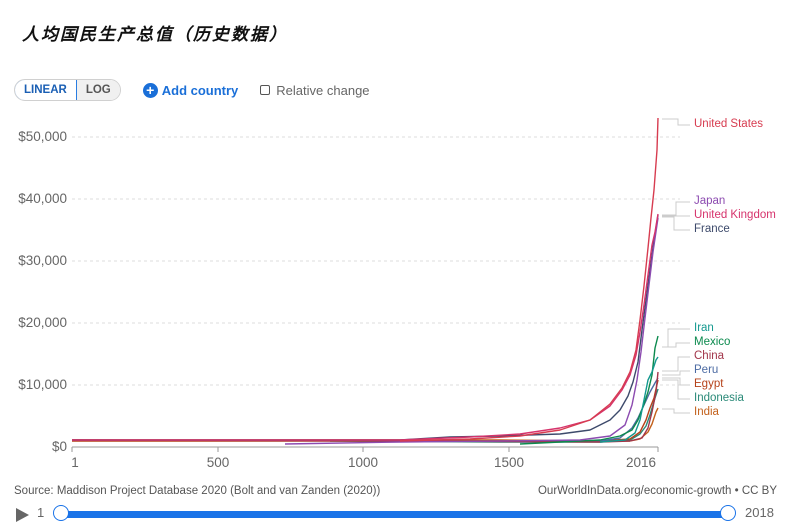  Describe the element at coordinates (155, 35) in the screenshot. I see `chart-title: 人均国民生产总值（历史数据）` at that location.